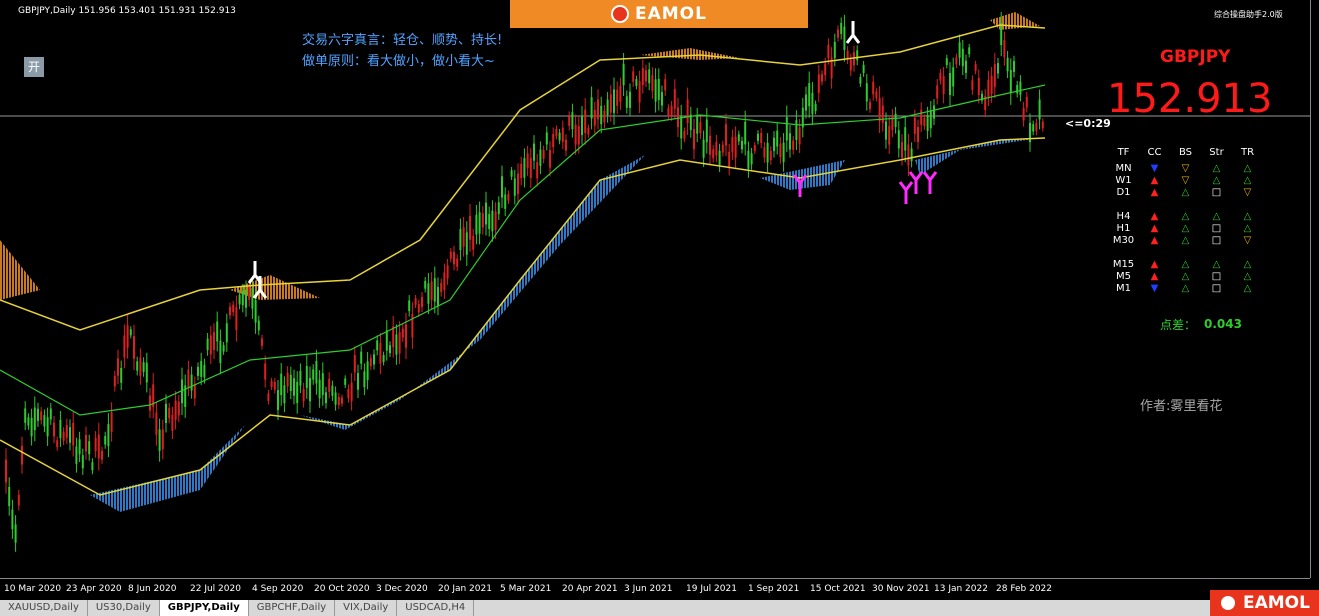  Describe the element at coordinates (1123, 276) in the screenshot. I see `timeframe: M5` at that location.